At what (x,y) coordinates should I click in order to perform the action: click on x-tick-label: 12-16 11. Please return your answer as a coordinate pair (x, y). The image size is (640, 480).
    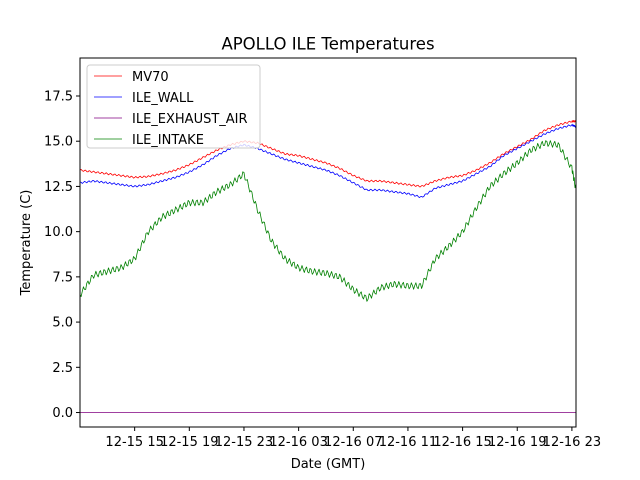
    Looking at the image, I should click on (408, 442).